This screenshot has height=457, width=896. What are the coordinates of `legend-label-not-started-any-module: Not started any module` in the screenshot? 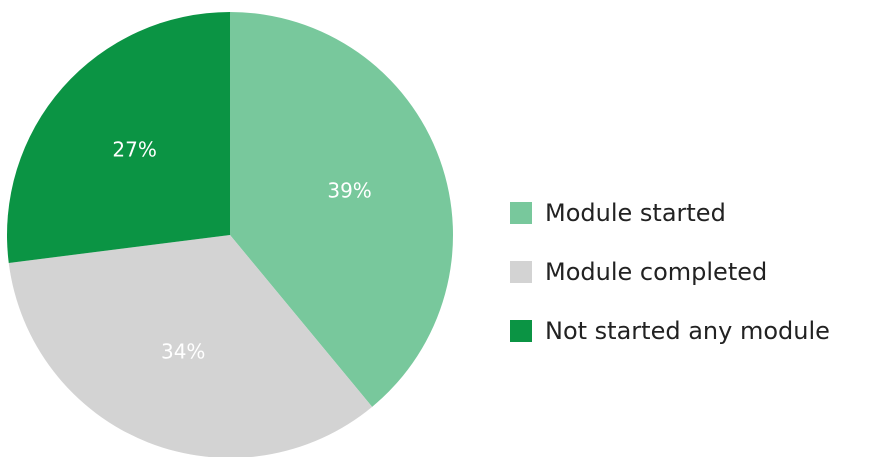 It's located at (687, 331).